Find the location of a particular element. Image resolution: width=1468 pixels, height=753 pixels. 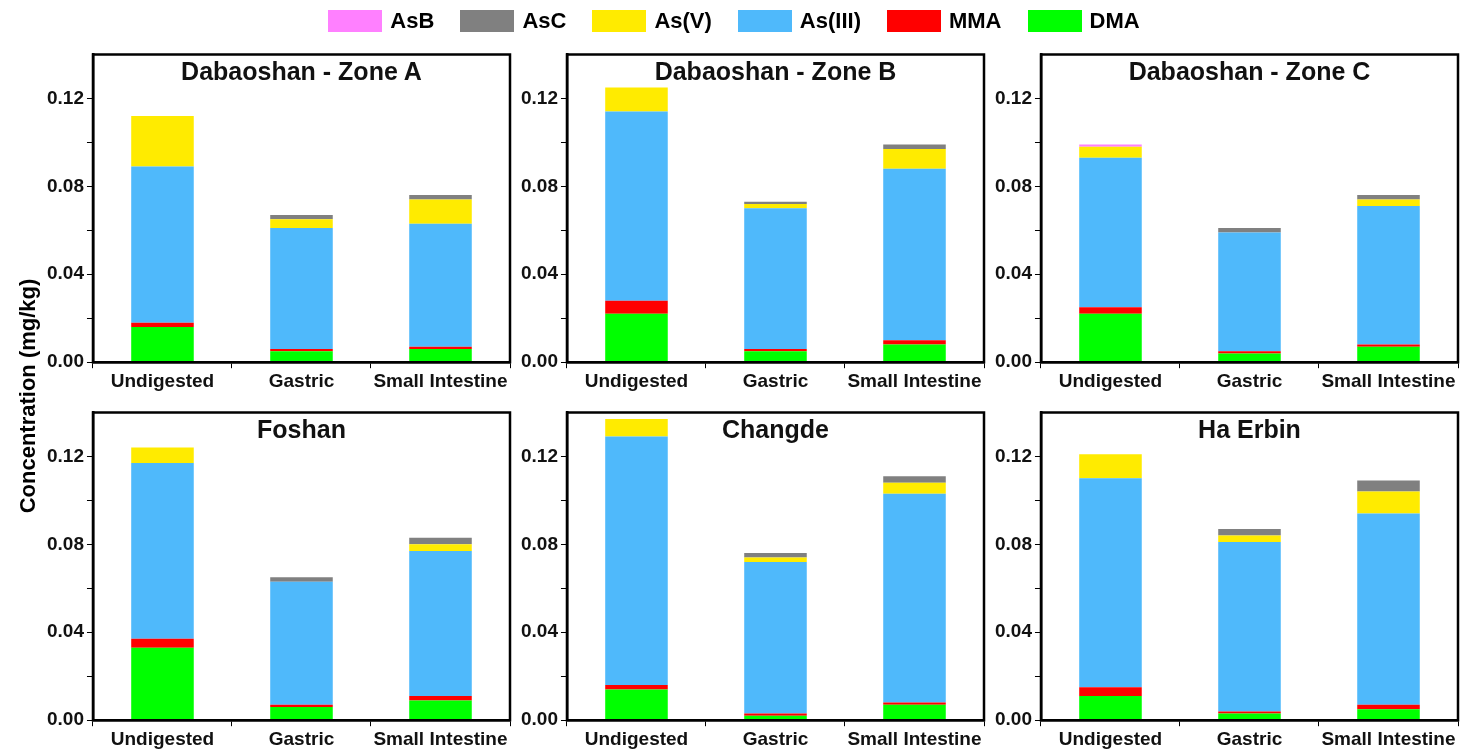

chart-title: Dabaoshan - Zone C is located at coordinates (1249, 70).